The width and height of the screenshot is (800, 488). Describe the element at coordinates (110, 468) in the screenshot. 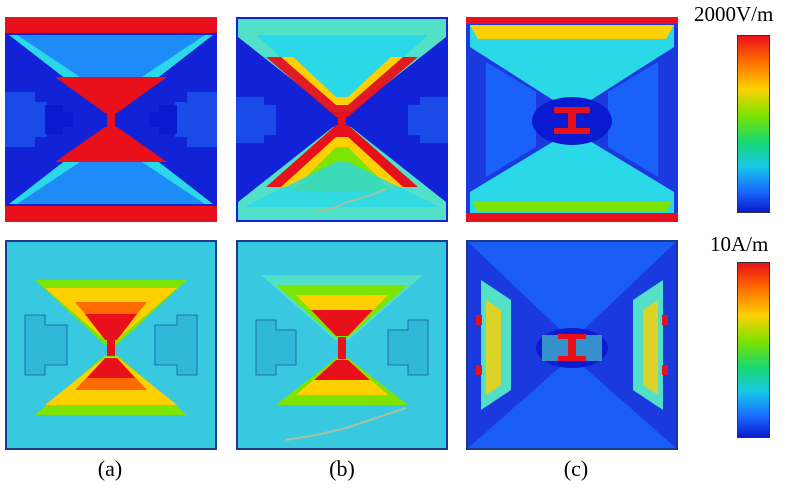

I see `panel-label-a: (a)` at that location.